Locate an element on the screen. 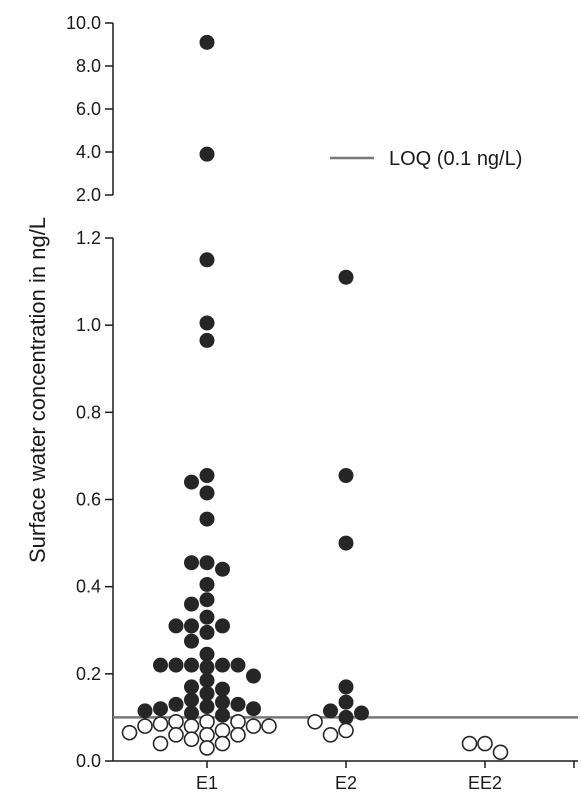 This screenshot has width=582, height=793. y-tick-label-0.8: 0.8 is located at coordinates (88, 412).